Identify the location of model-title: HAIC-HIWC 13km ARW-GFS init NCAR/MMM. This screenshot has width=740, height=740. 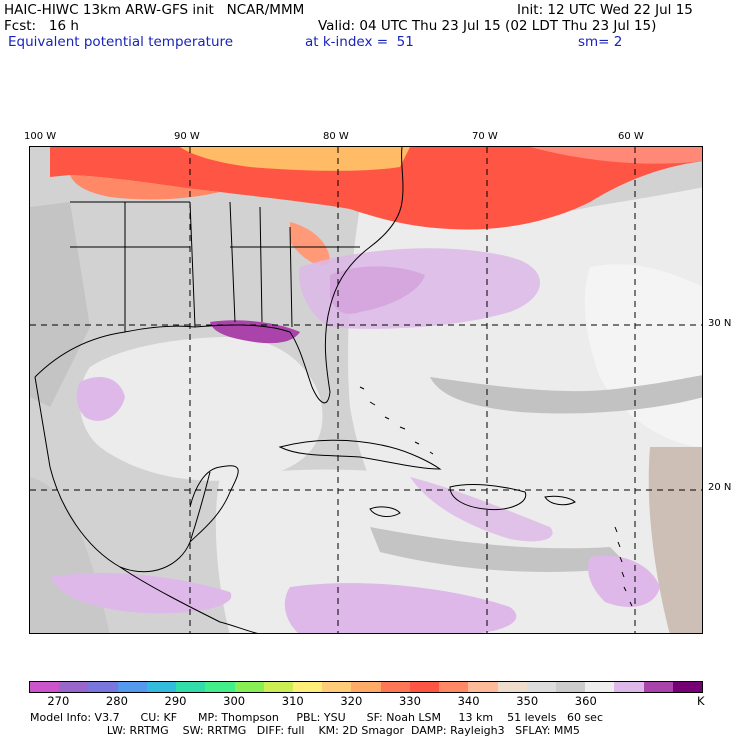
(154, 10).